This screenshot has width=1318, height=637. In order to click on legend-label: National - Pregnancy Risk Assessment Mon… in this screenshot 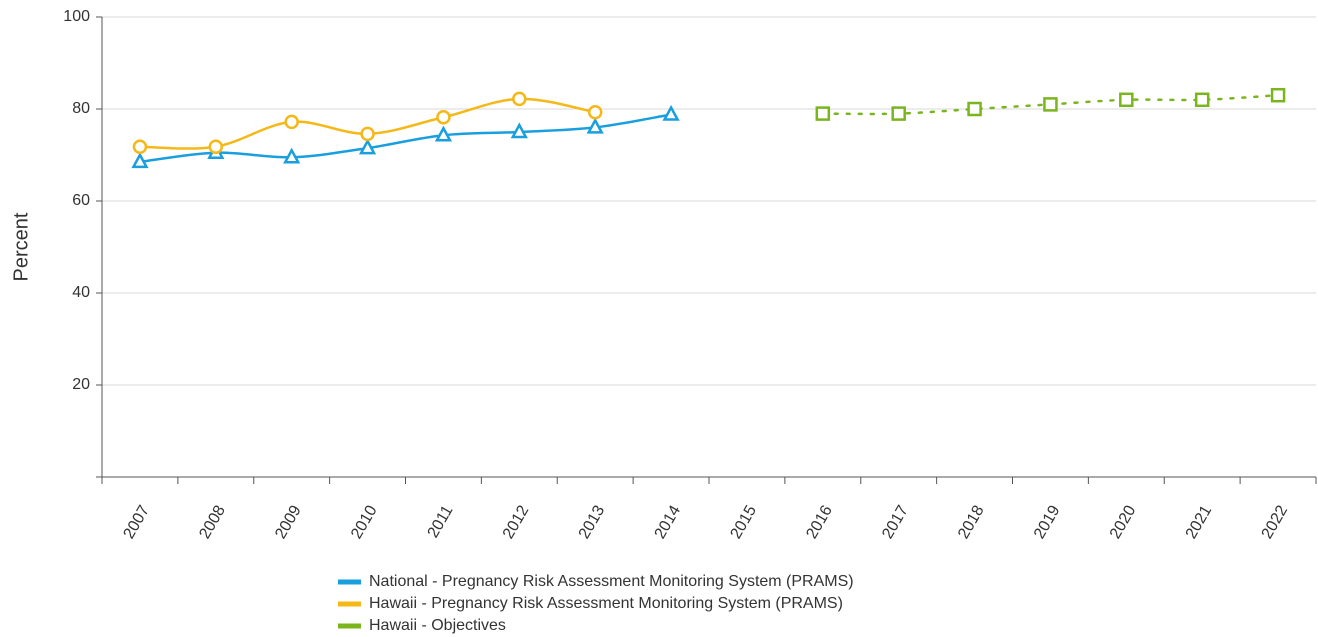, I will do `click(611, 581)`.